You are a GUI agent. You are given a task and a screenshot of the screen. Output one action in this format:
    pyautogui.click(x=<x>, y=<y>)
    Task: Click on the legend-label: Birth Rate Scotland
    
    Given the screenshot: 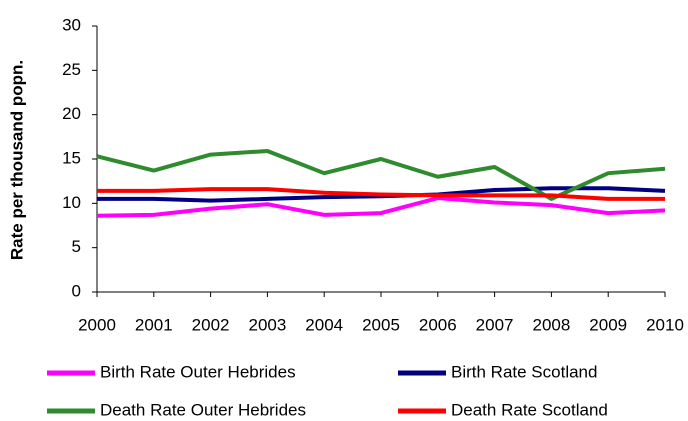 What is the action you would take?
    pyautogui.click(x=524, y=371)
    